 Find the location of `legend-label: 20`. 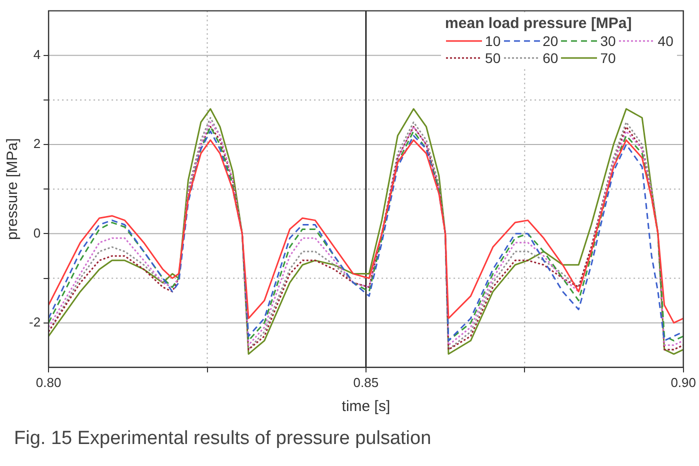

legend-label: 20 is located at coordinates (550, 40).